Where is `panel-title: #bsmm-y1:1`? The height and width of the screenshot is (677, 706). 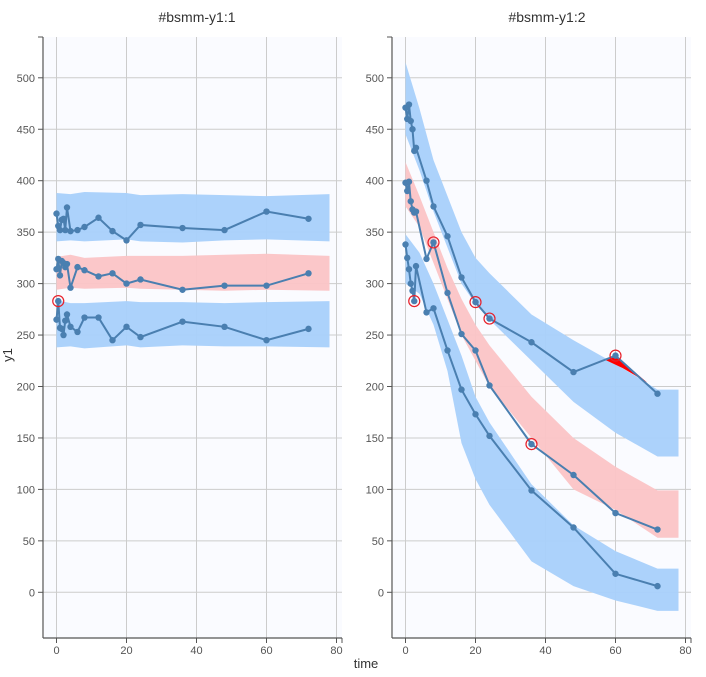 panel-title: #bsmm-y1:1 is located at coordinates (196, 17).